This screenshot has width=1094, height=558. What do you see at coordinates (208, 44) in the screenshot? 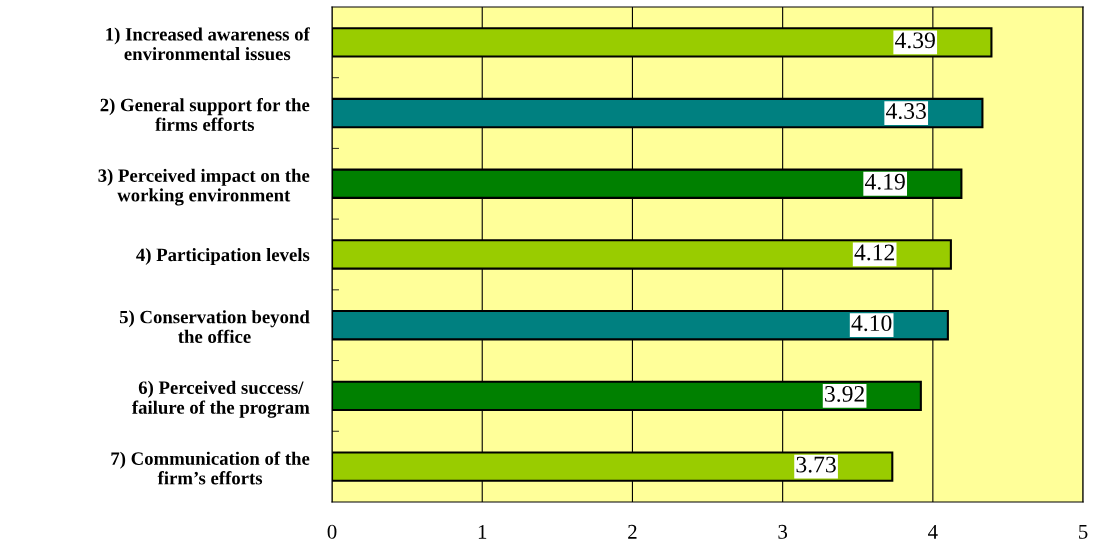
I see `y-tick-label: 1) Increased awareness of environmental issues` at bounding box center [208, 44].